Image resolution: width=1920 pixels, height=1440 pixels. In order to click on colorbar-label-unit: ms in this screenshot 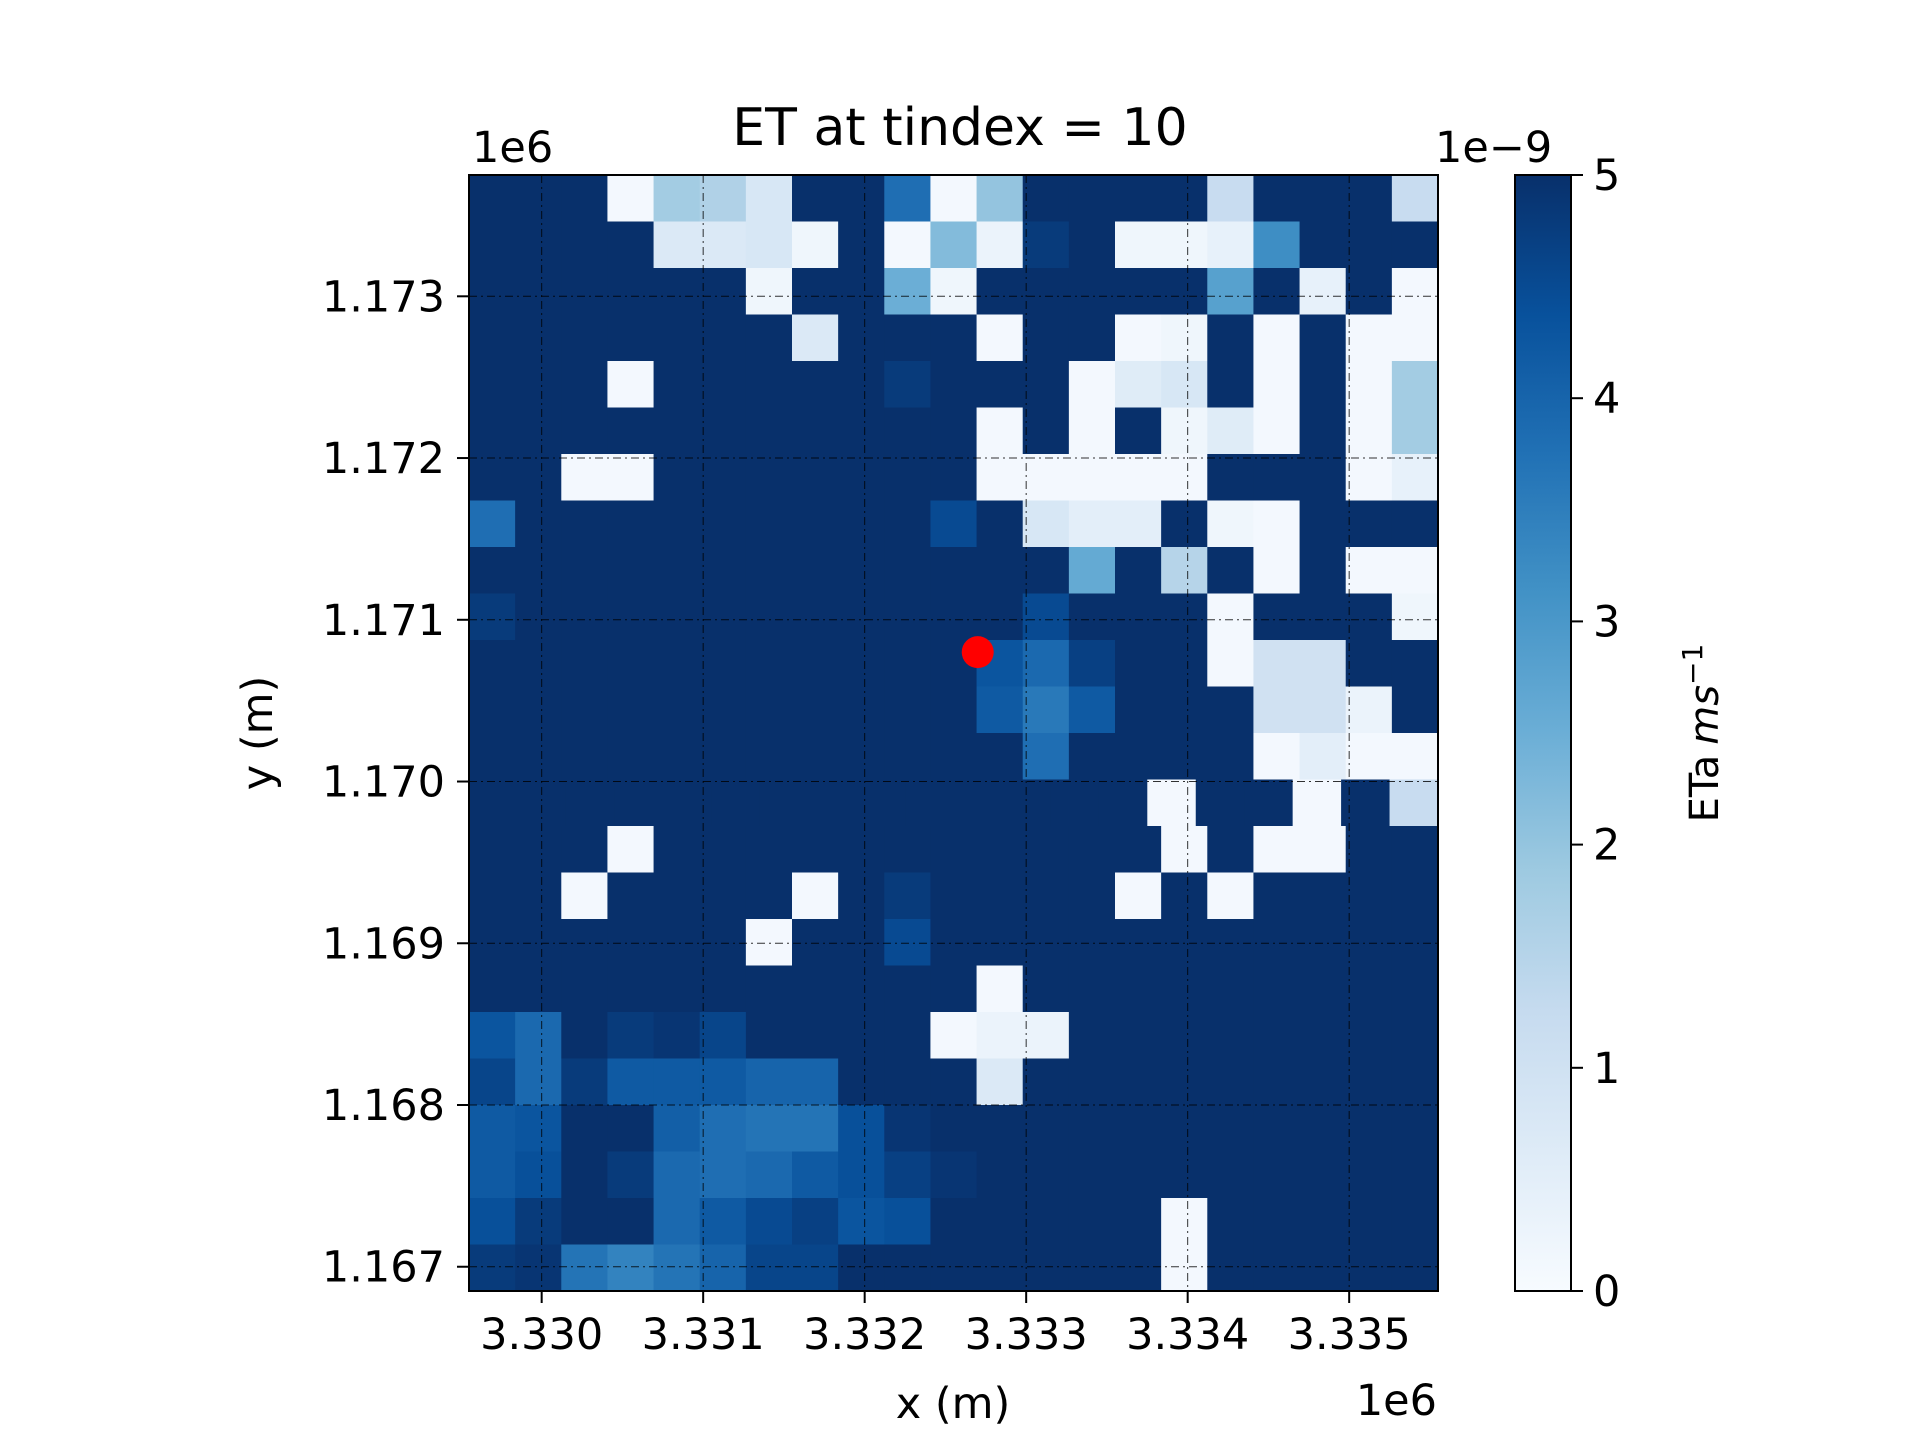, I will do `click(1705, 715)`.